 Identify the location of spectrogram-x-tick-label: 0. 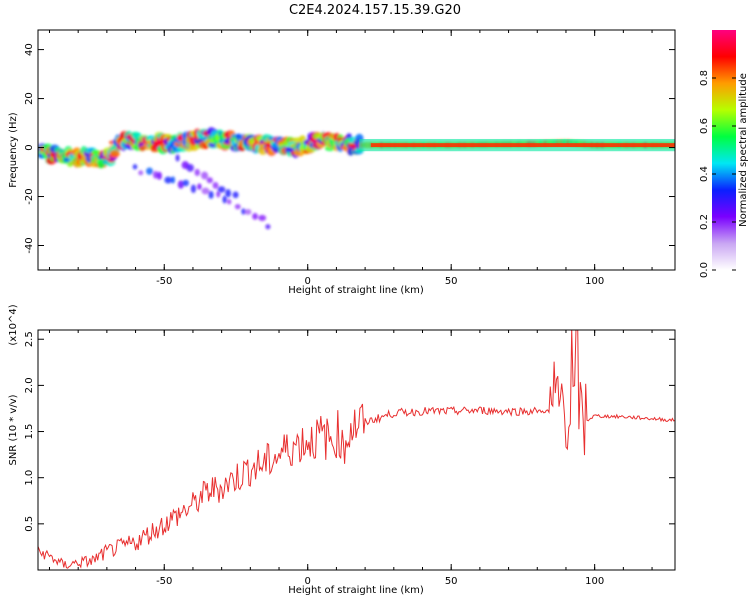
(308, 281).